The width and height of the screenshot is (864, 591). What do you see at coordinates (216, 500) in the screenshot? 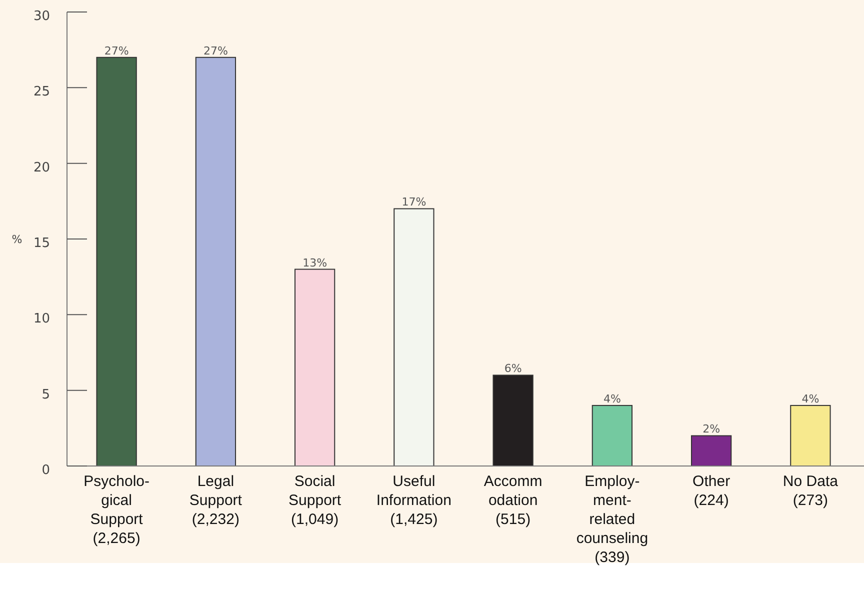
I see `x-tick-label: Legal Support (2,232)` at bounding box center [216, 500].